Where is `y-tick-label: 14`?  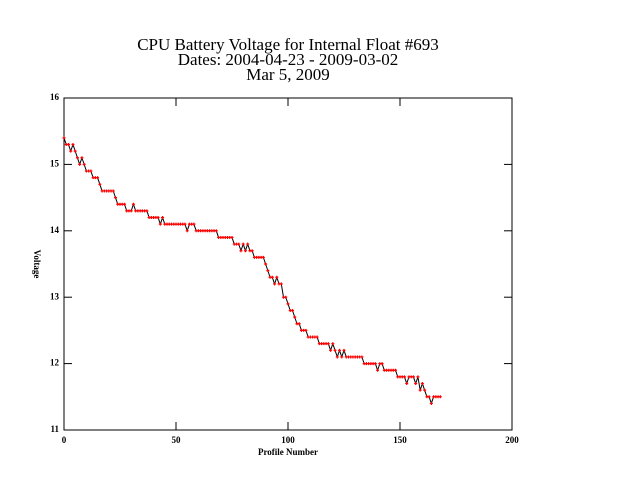
y-tick-label: 14 is located at coordinates (55, 230).